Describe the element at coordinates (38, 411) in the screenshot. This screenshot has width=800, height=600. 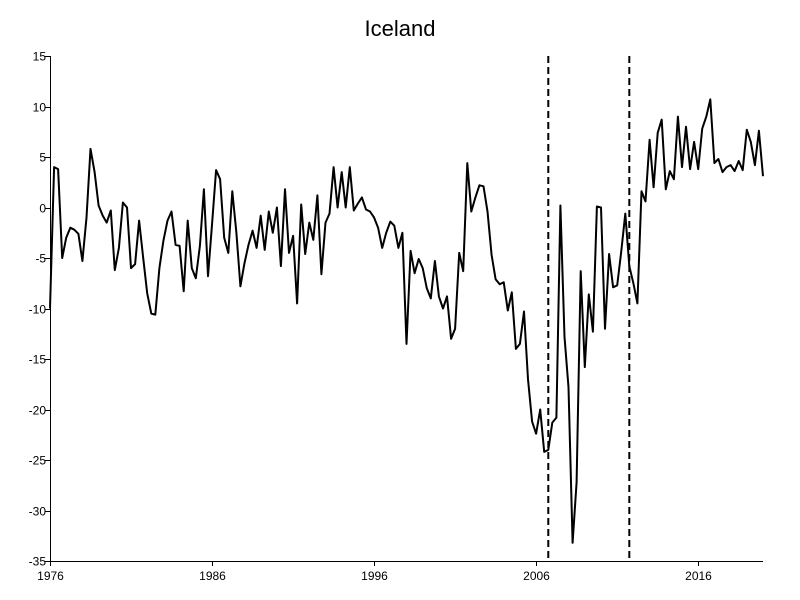
I see `y-tick-label: -20` at that location.